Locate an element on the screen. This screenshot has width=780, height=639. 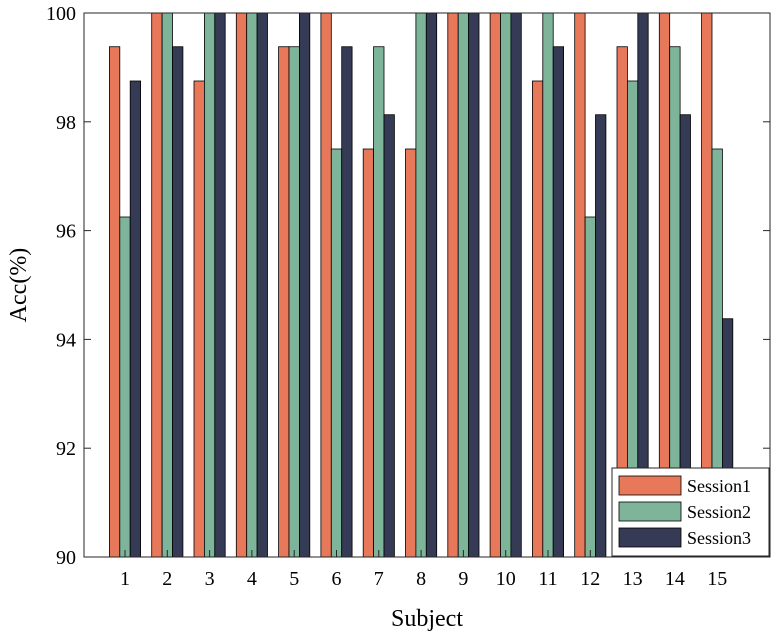
x-tick-label: 1 is located at coordinates (125, 579).